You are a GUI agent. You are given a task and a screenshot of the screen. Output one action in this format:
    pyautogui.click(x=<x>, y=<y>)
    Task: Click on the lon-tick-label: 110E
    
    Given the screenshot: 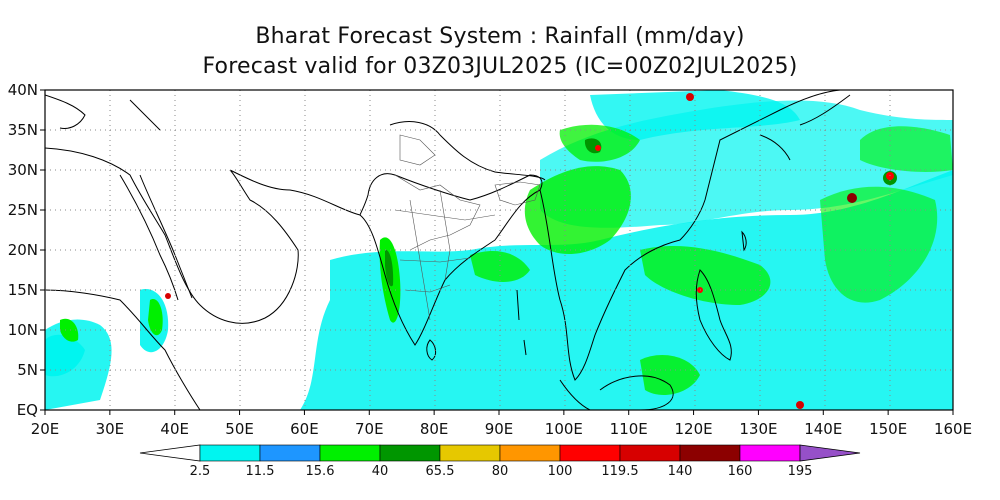 What is the action you would take?
    pyautogui.click(x=629, y=429)
    